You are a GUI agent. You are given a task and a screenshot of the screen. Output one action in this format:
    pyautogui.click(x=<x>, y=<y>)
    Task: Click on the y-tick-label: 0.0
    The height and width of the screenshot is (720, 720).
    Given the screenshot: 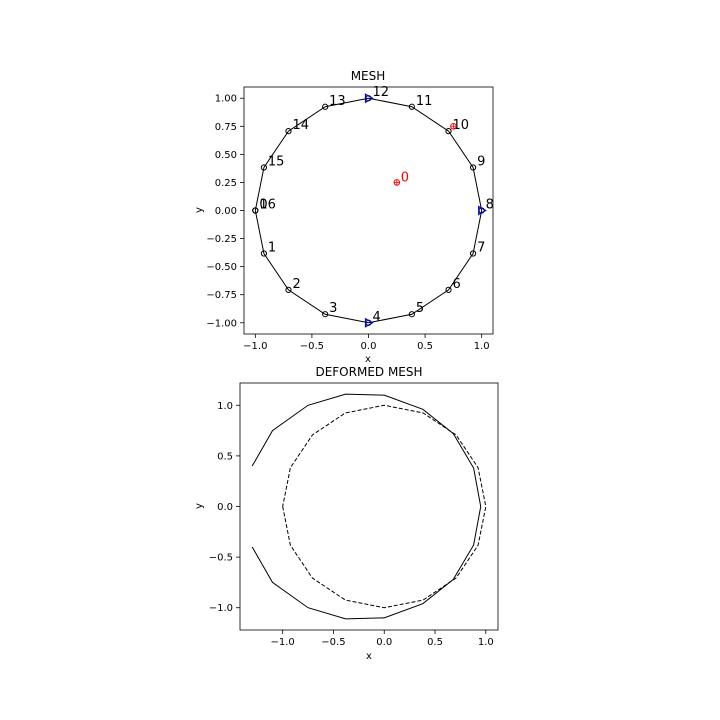 What is the action you would take?
    pyautogui.click(x=225, y=507)
    